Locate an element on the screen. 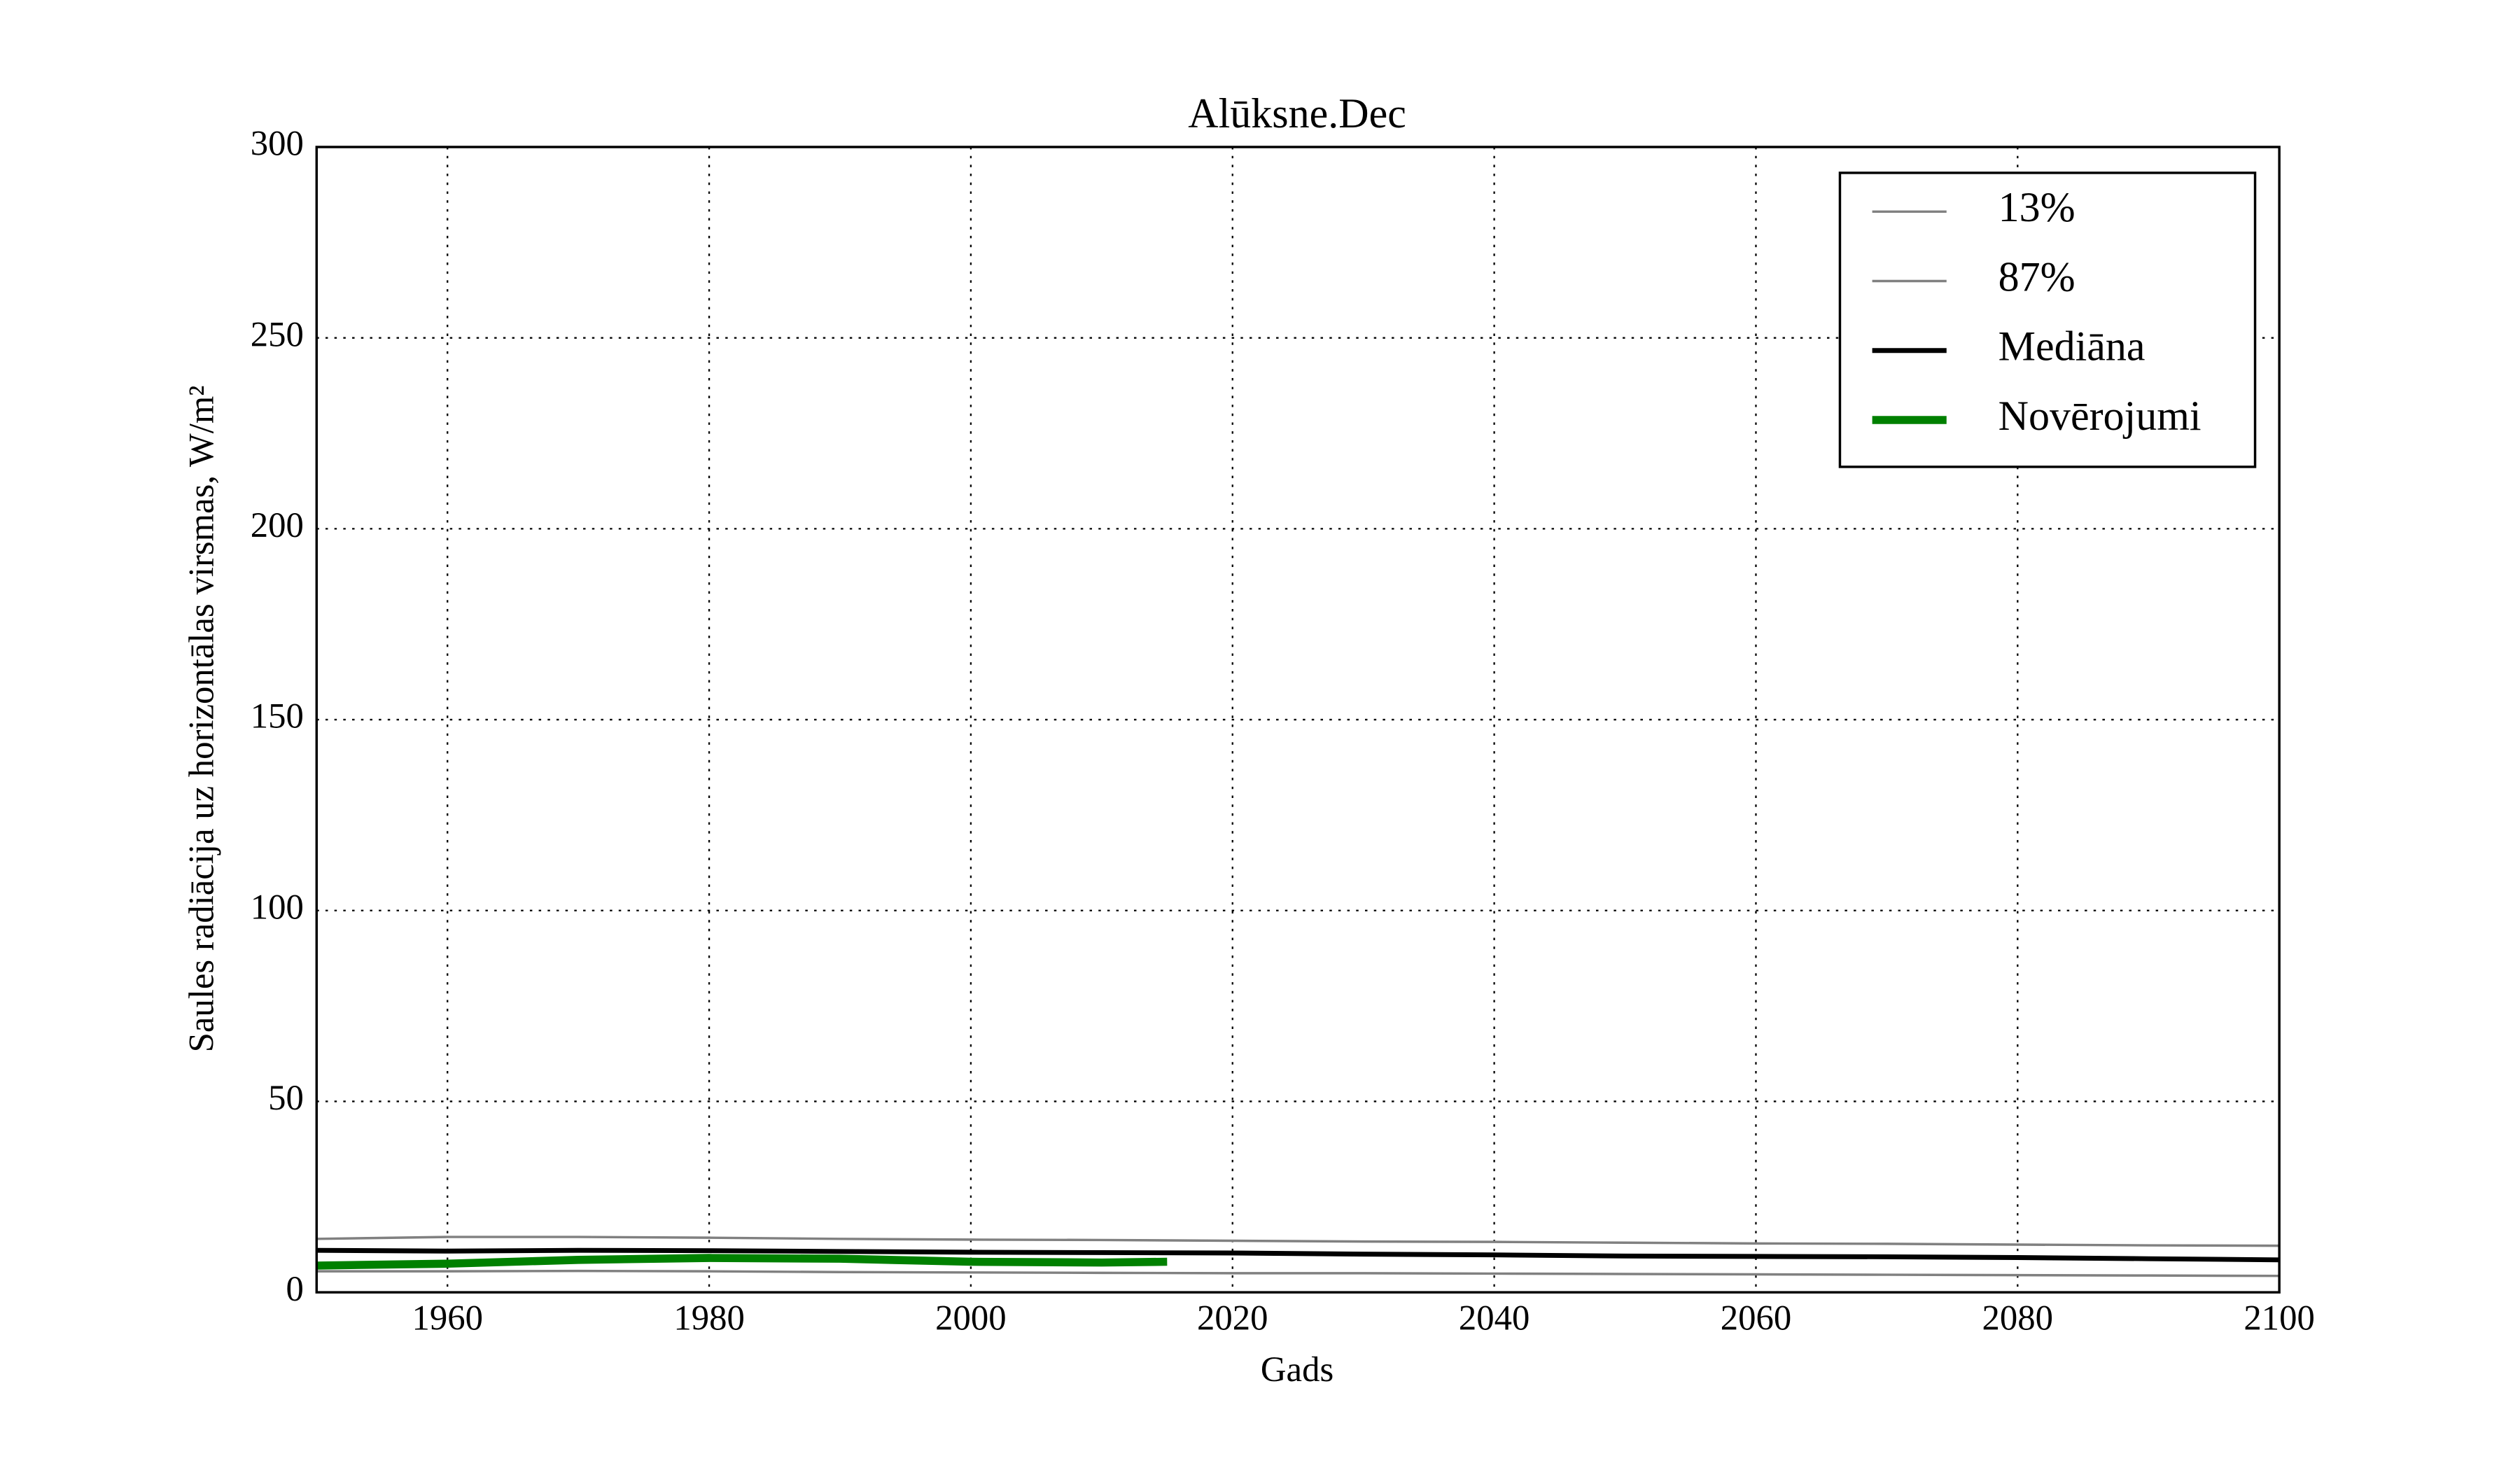 The width and height of the screenshot is (2520, 1470). y-tick-label: 200 is located at coordinates (277, 525).